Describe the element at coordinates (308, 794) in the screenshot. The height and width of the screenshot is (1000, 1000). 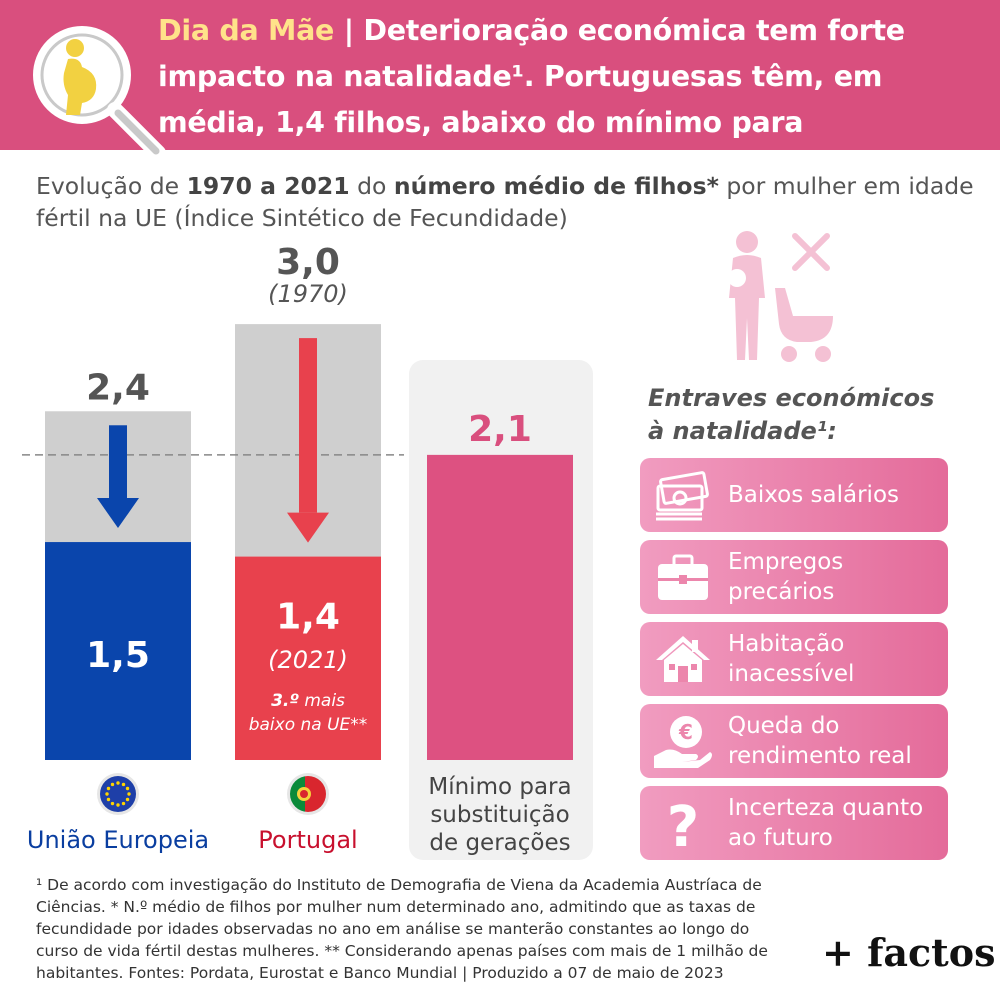
I see `portugal-flag-icon` at that location.